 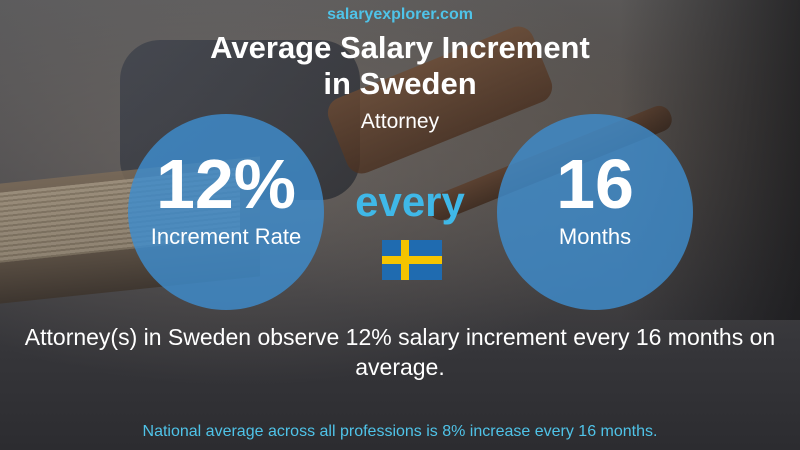 What do you see at coordinates (226, 236) in the screenshot?
I see `increment-rate-label: Increment Rate` at bounding box center [226, 236].